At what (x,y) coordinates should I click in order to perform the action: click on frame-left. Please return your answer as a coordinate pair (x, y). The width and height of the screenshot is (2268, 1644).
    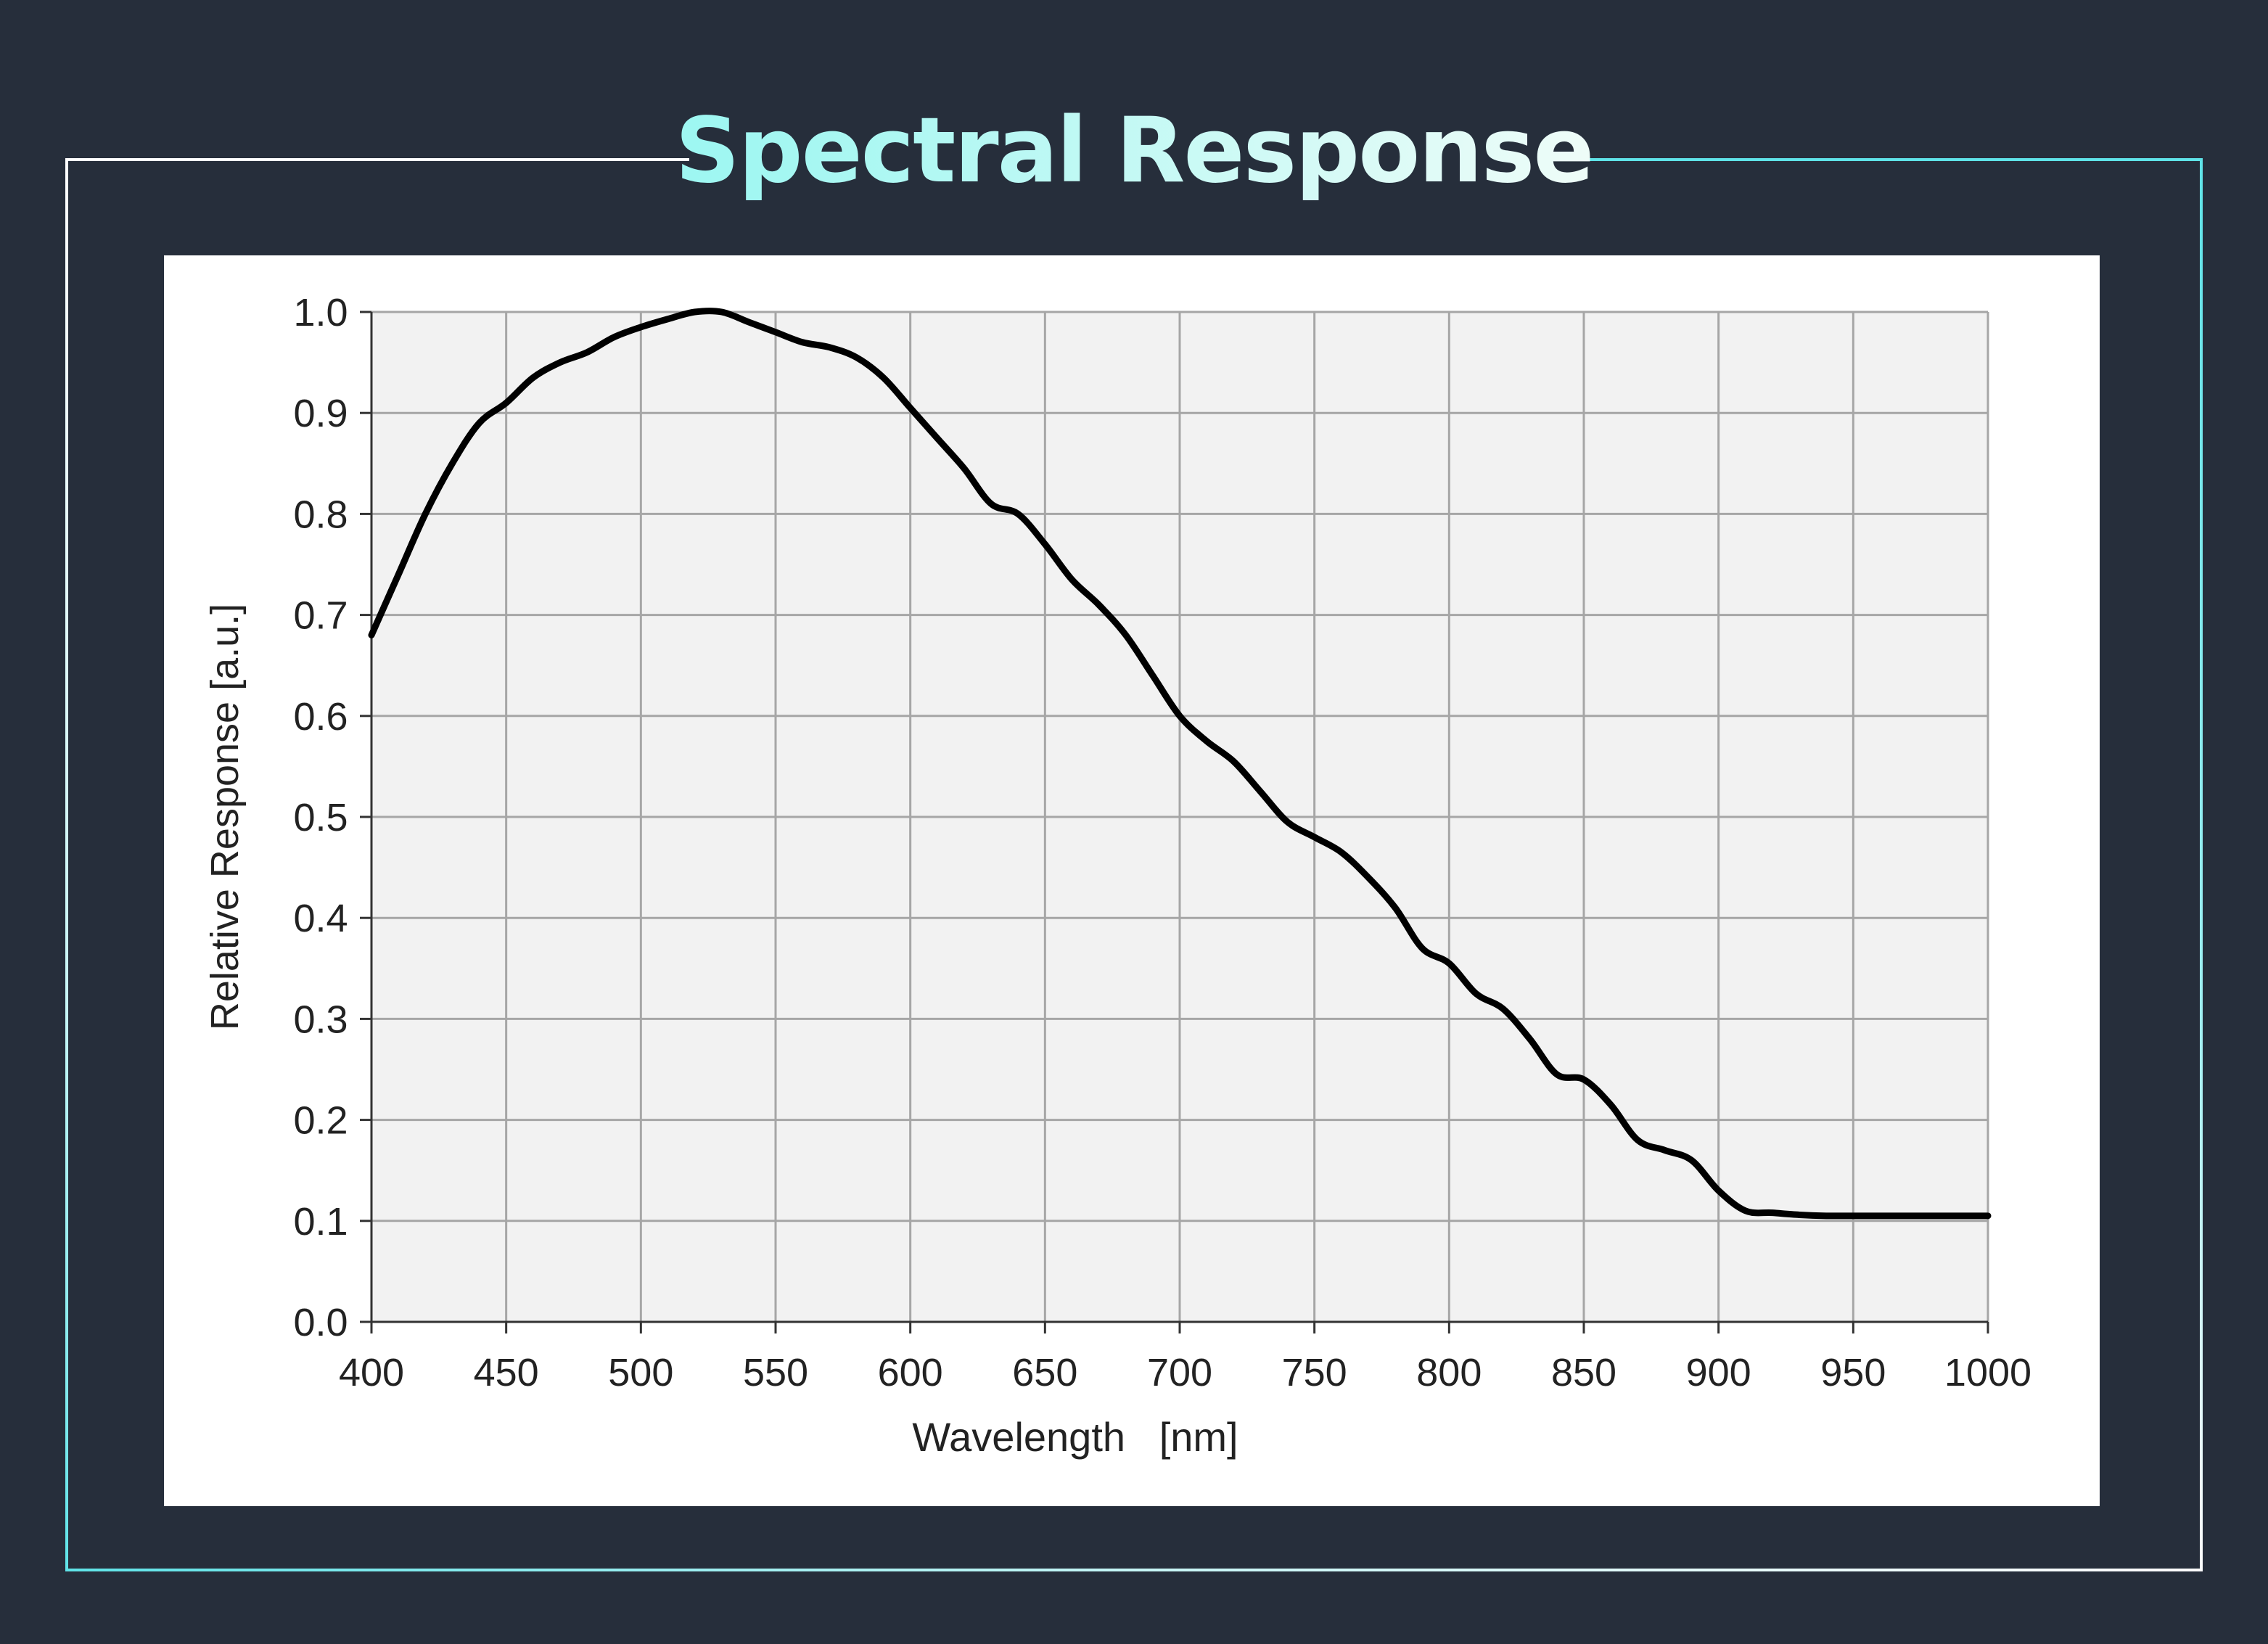
    Looking at the image, I should click on (66, 864).